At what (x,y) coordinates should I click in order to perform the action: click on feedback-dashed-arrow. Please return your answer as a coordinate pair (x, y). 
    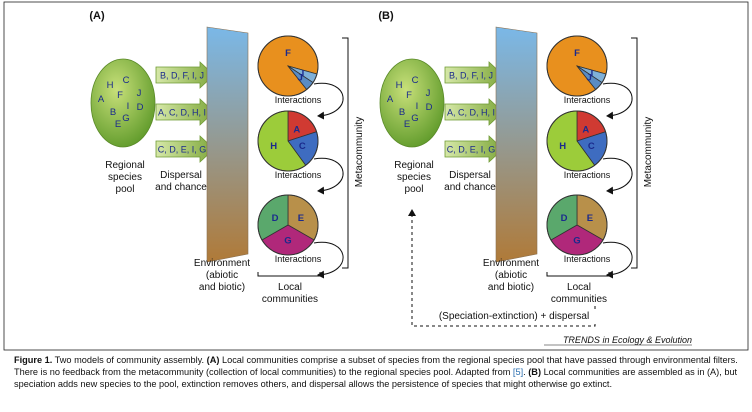
    Looking at the image, I should click on (502, 268).